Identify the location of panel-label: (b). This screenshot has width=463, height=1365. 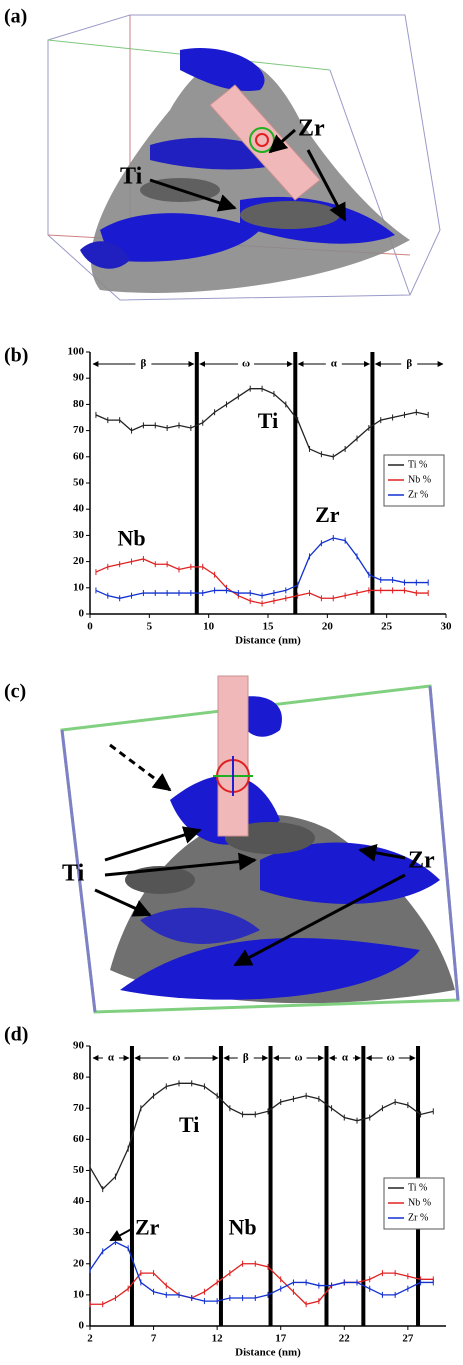
(16, 356).